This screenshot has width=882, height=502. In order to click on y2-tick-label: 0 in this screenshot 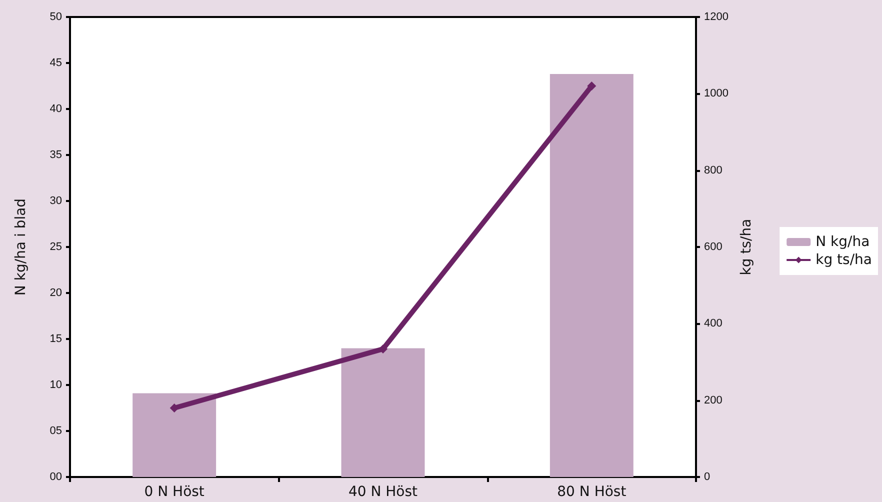, I will do `click(707, 477)`.